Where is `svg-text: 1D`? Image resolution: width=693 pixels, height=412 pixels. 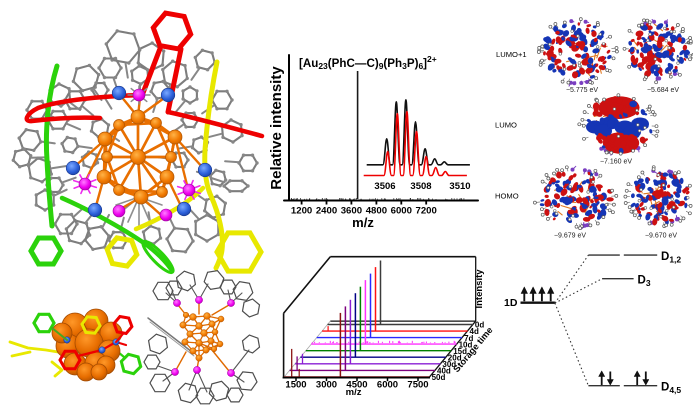
svg-text: 1D is located at coordinates (511, 303).